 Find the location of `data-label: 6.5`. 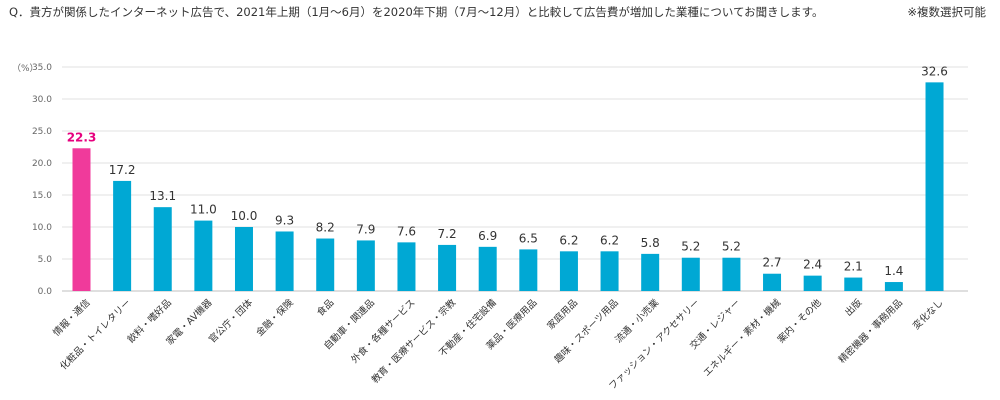

data-label: 6.5 is located at coordinates (528, 238).